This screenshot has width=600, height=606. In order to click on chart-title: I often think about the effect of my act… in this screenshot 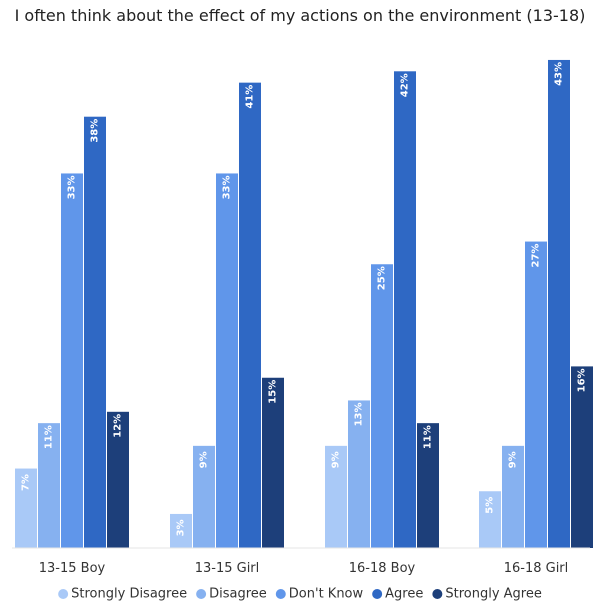, I will do `click(300, 15)`.